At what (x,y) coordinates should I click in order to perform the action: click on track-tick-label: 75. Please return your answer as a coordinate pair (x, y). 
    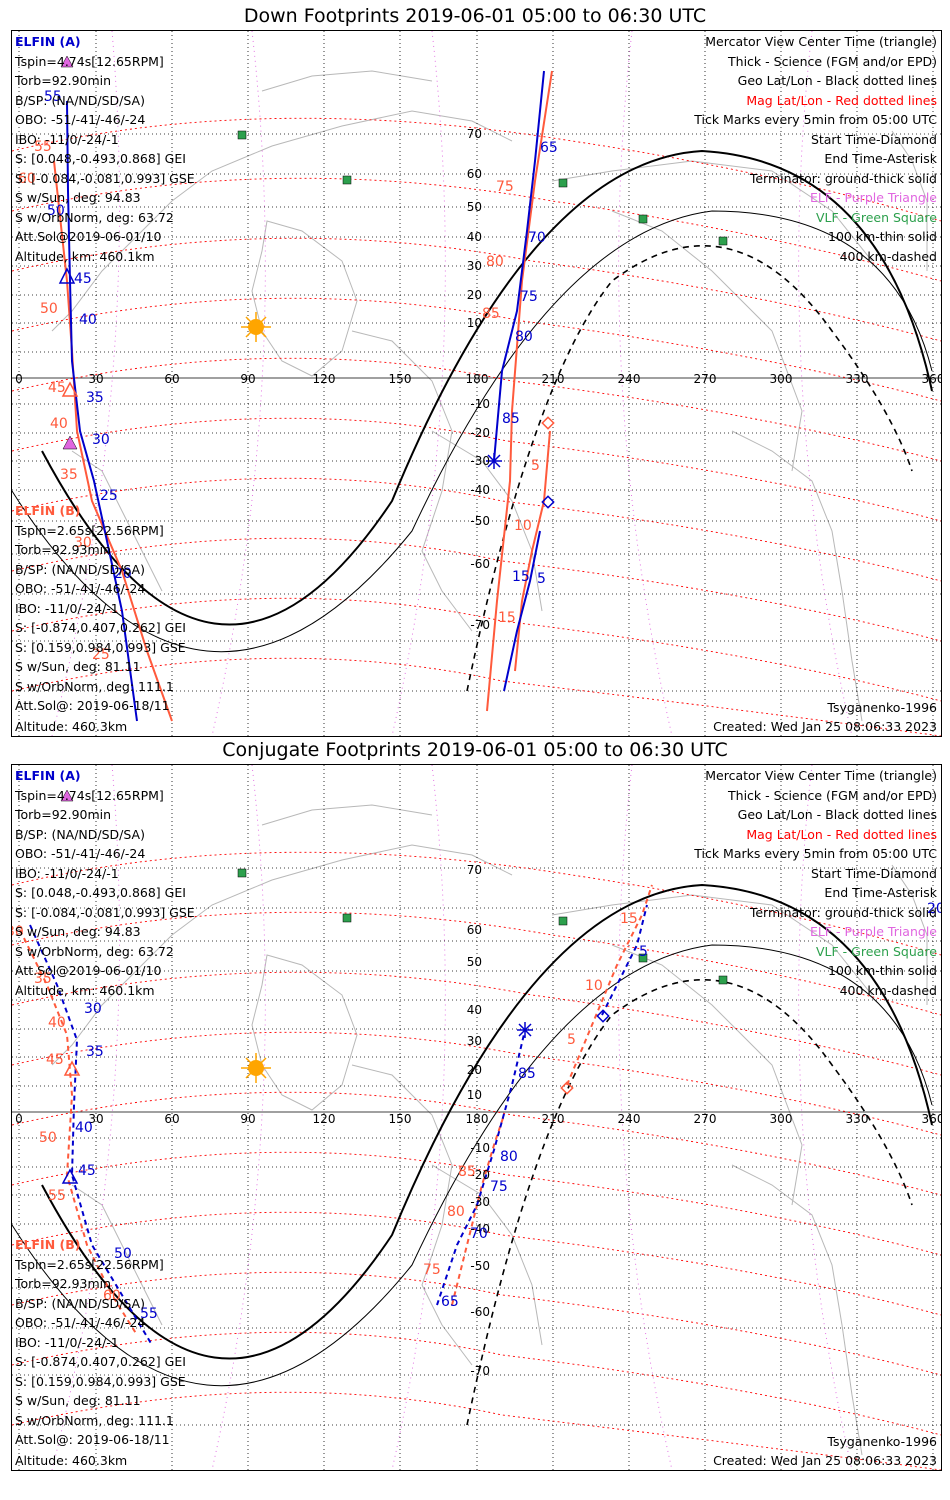
    Looking at the image, I should click on (432, 1270).